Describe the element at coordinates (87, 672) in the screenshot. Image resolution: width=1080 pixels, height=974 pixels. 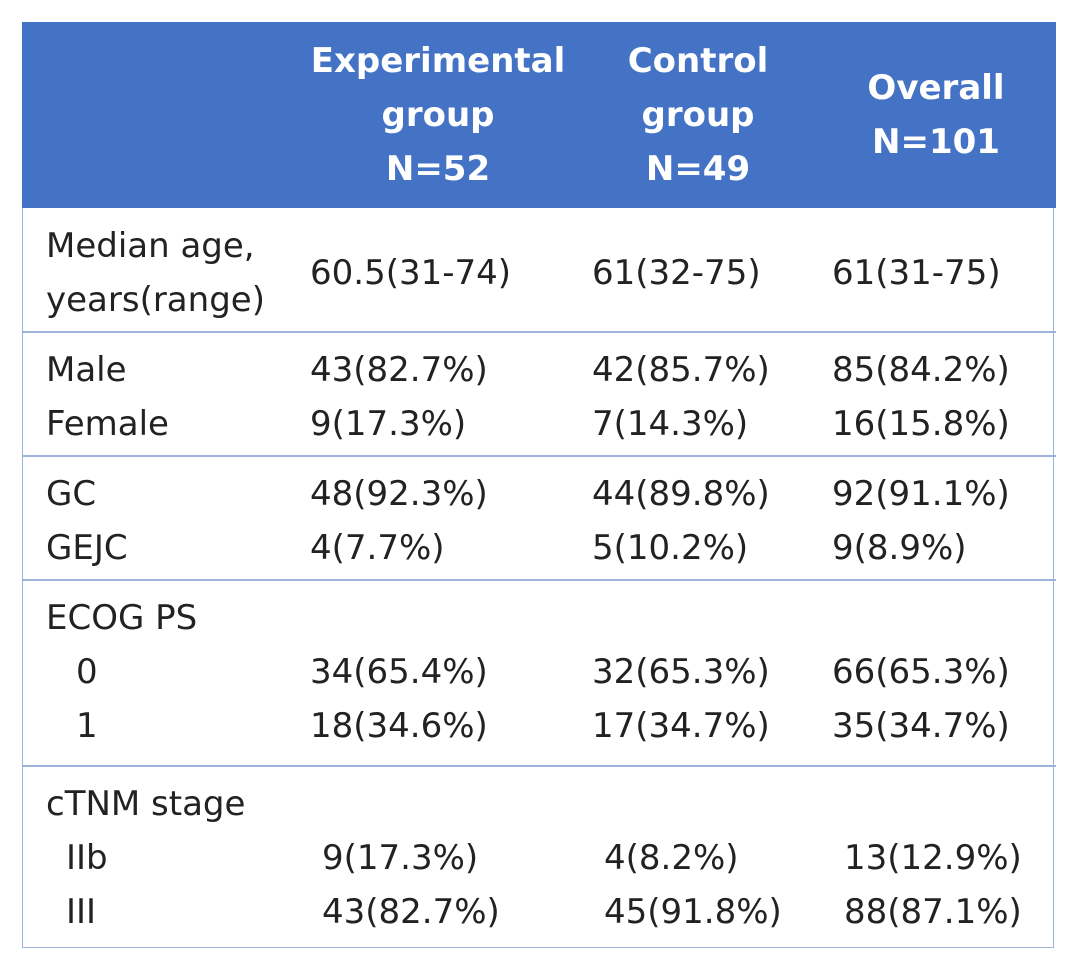
I see `row-label: 0` at that location.